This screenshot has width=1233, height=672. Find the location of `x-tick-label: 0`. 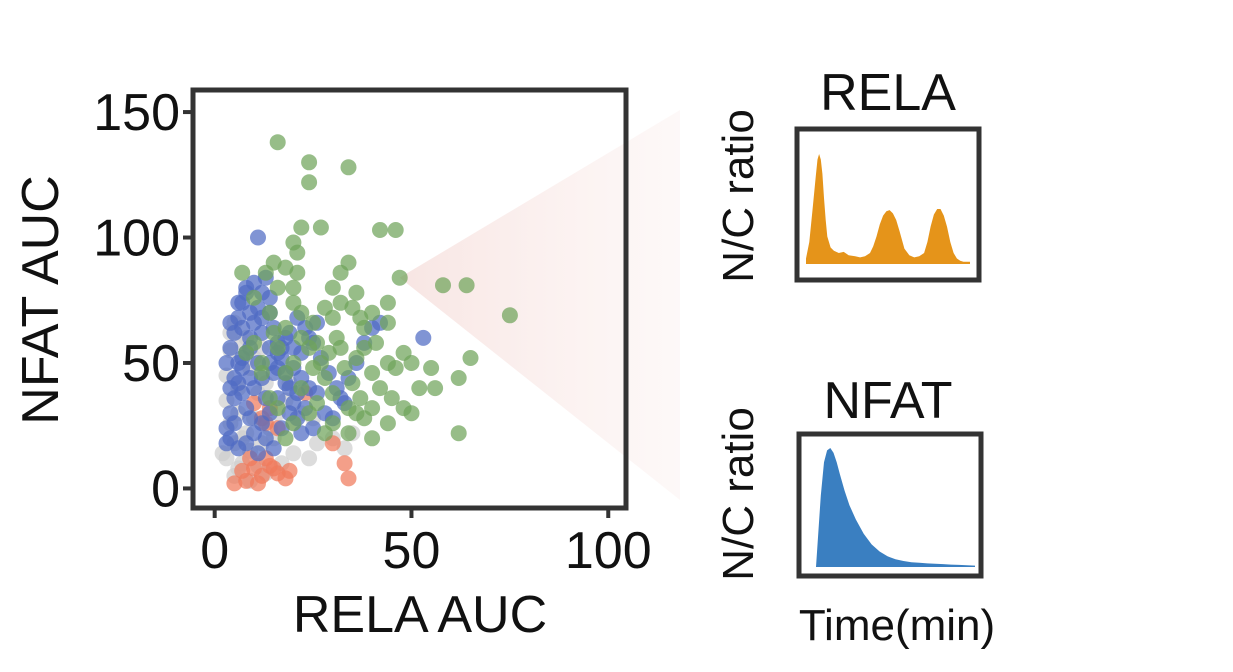

x-tick-label: 0 is located at coordinates (214, 551).